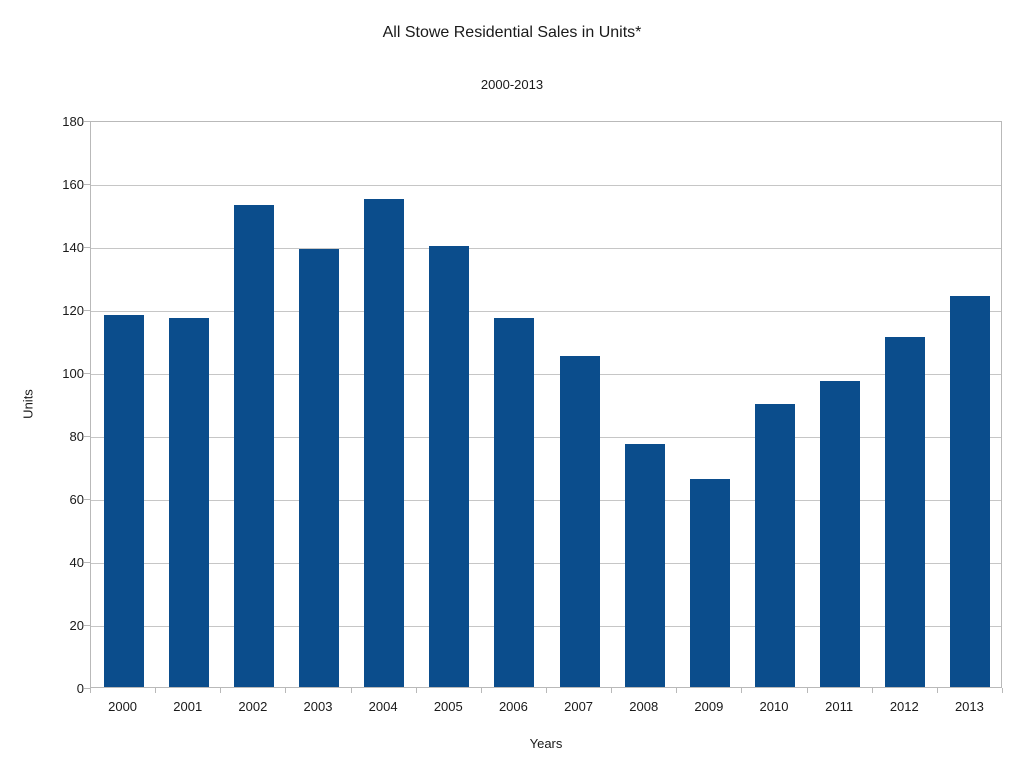 This screenshot has width=1024, height=772. Describe the element at coordinates (73, 247) in the screenshot. I see `y-tick-label-140: 140` at that location.